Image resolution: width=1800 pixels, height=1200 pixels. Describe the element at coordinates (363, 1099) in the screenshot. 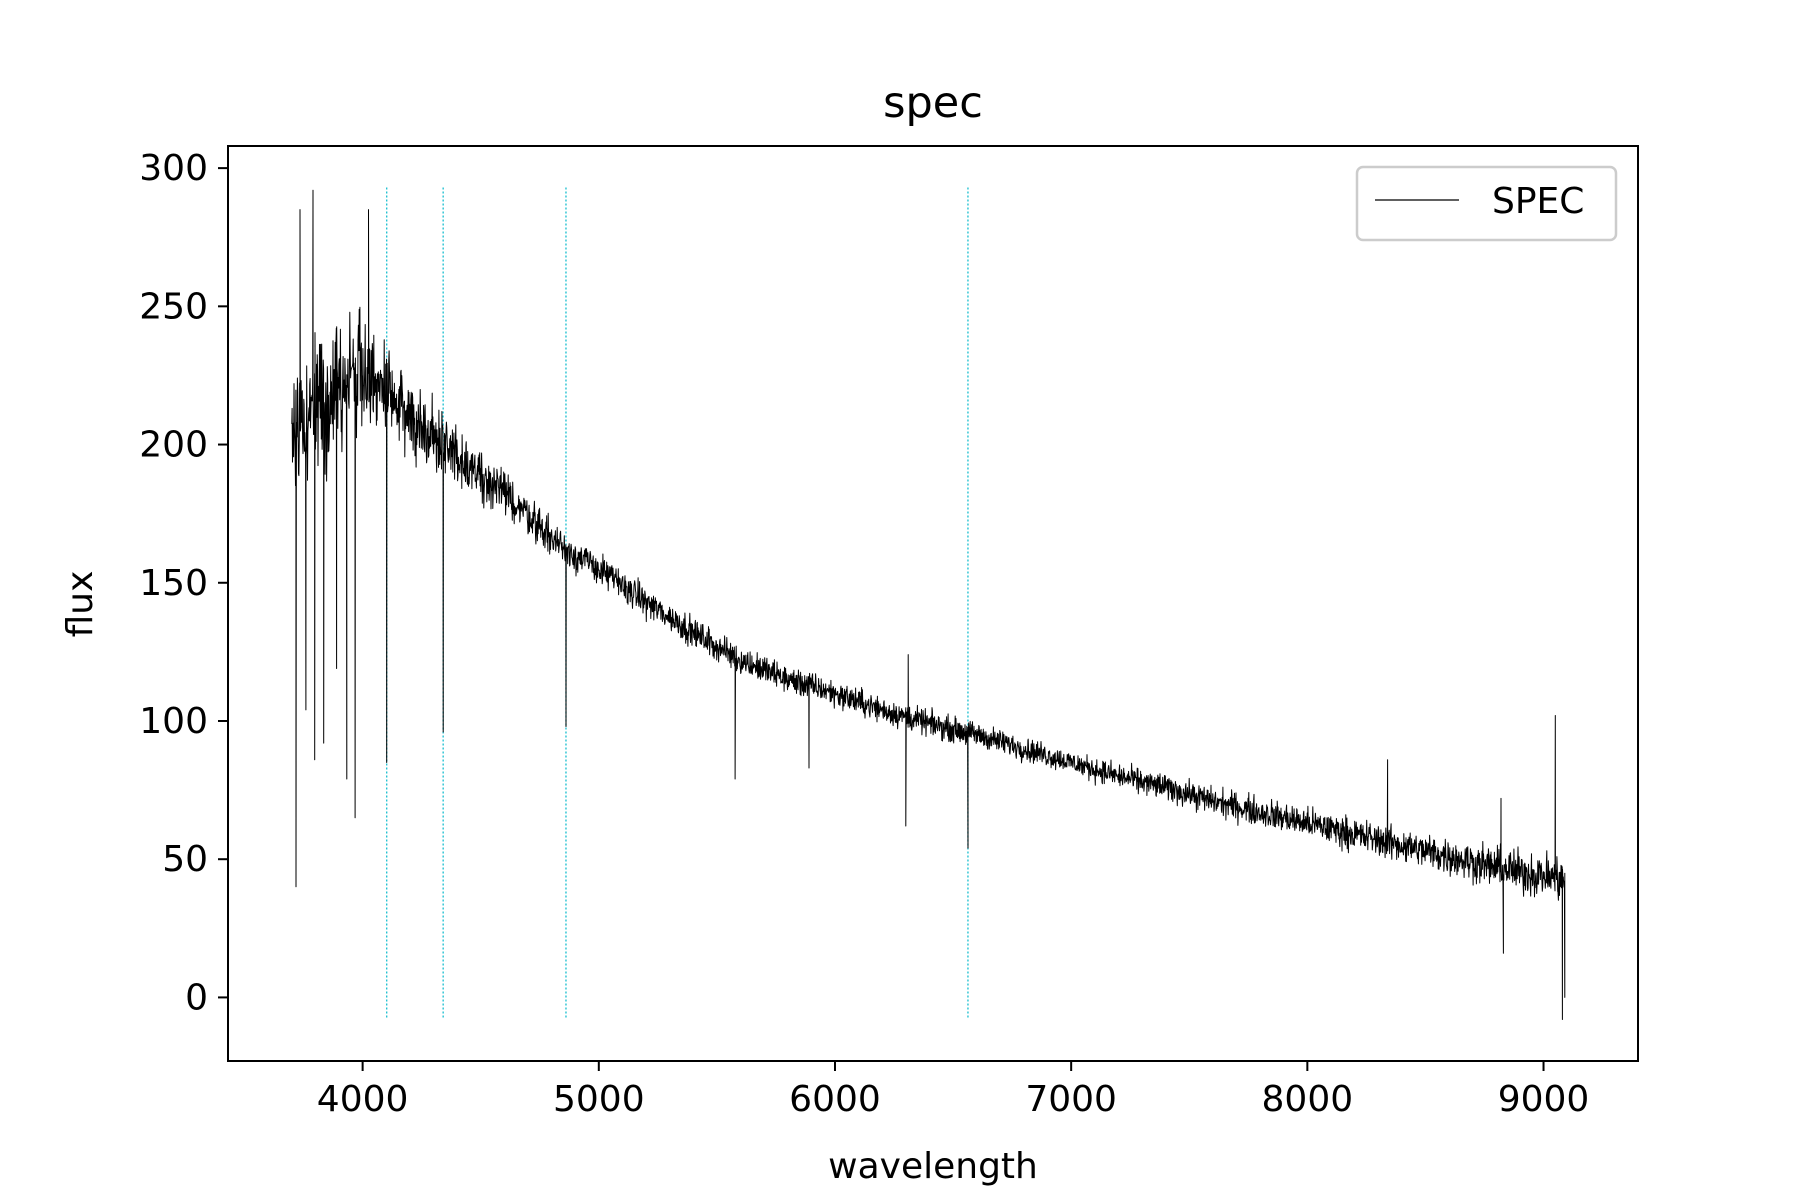

I see `x-tick-label: 4000` at that location.